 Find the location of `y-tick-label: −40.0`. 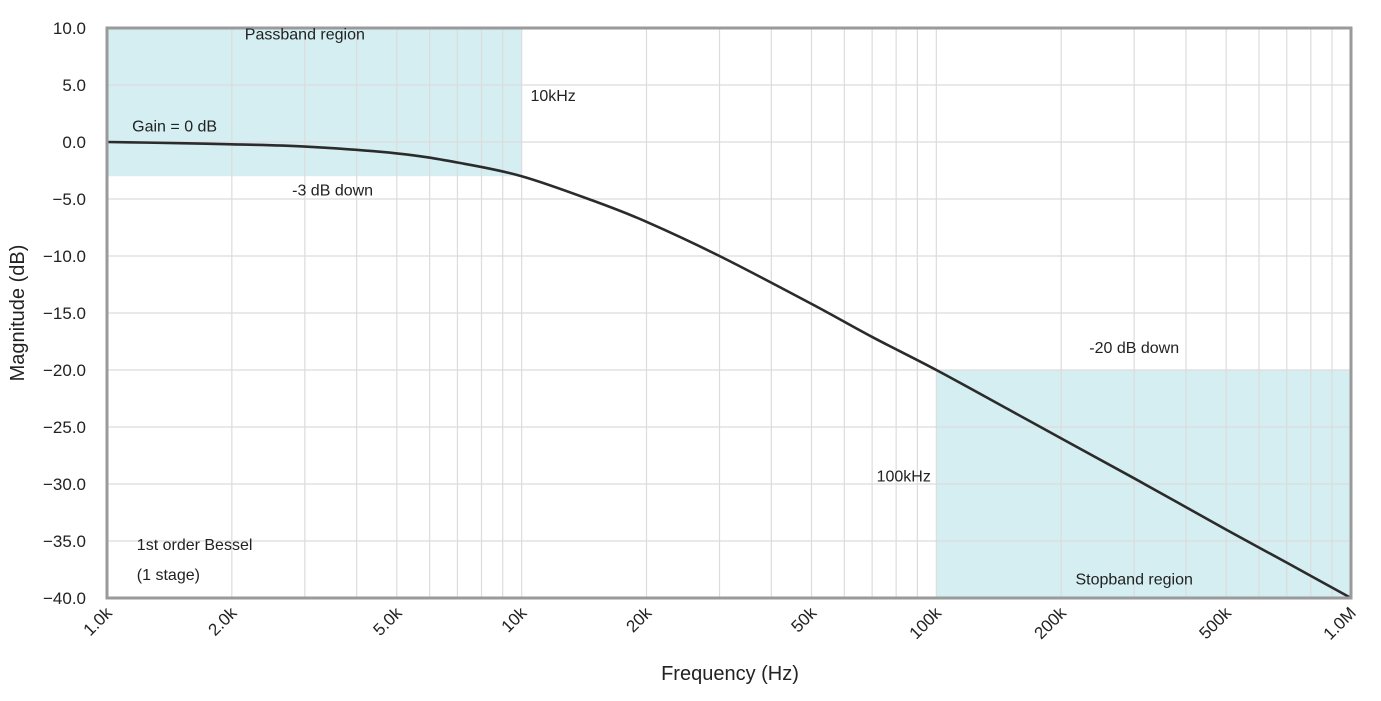

y-tick-label: −40.0 is located at coordinates (64, 598).